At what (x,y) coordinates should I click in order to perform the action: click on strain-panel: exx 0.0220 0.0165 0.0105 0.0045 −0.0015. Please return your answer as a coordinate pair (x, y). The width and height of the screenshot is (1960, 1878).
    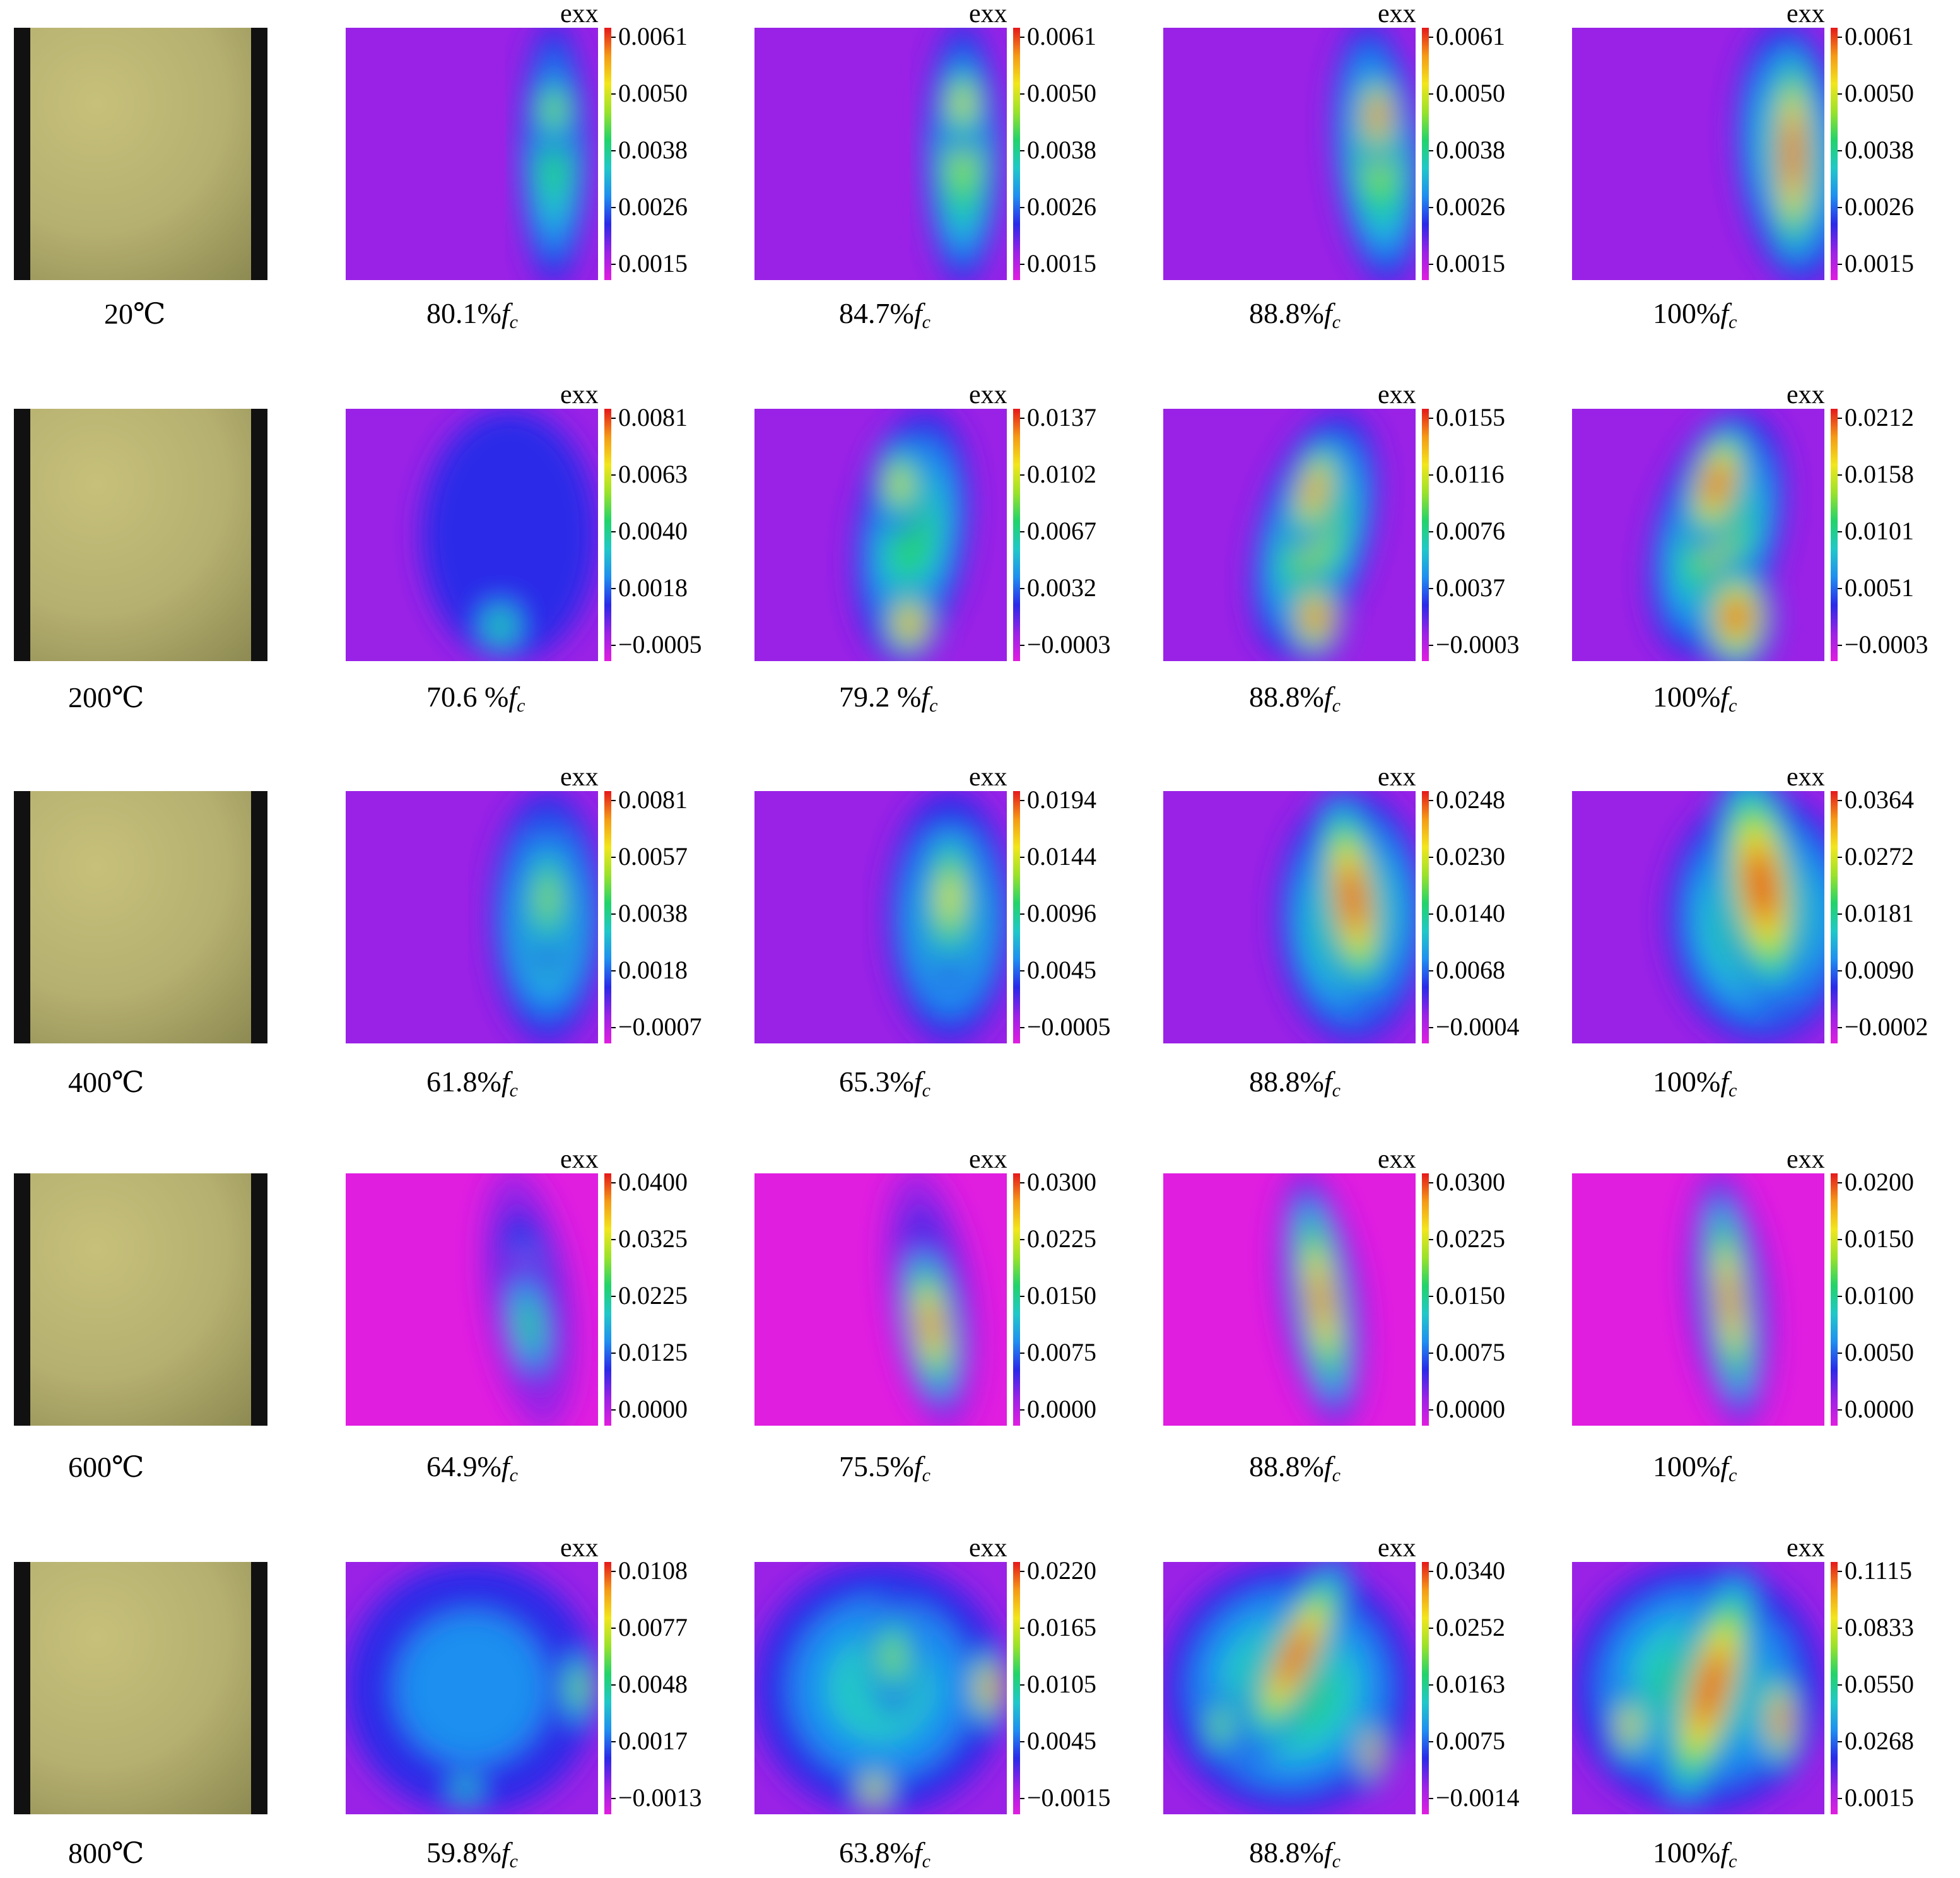
    Looking at the image, I should click on (933, 1678).